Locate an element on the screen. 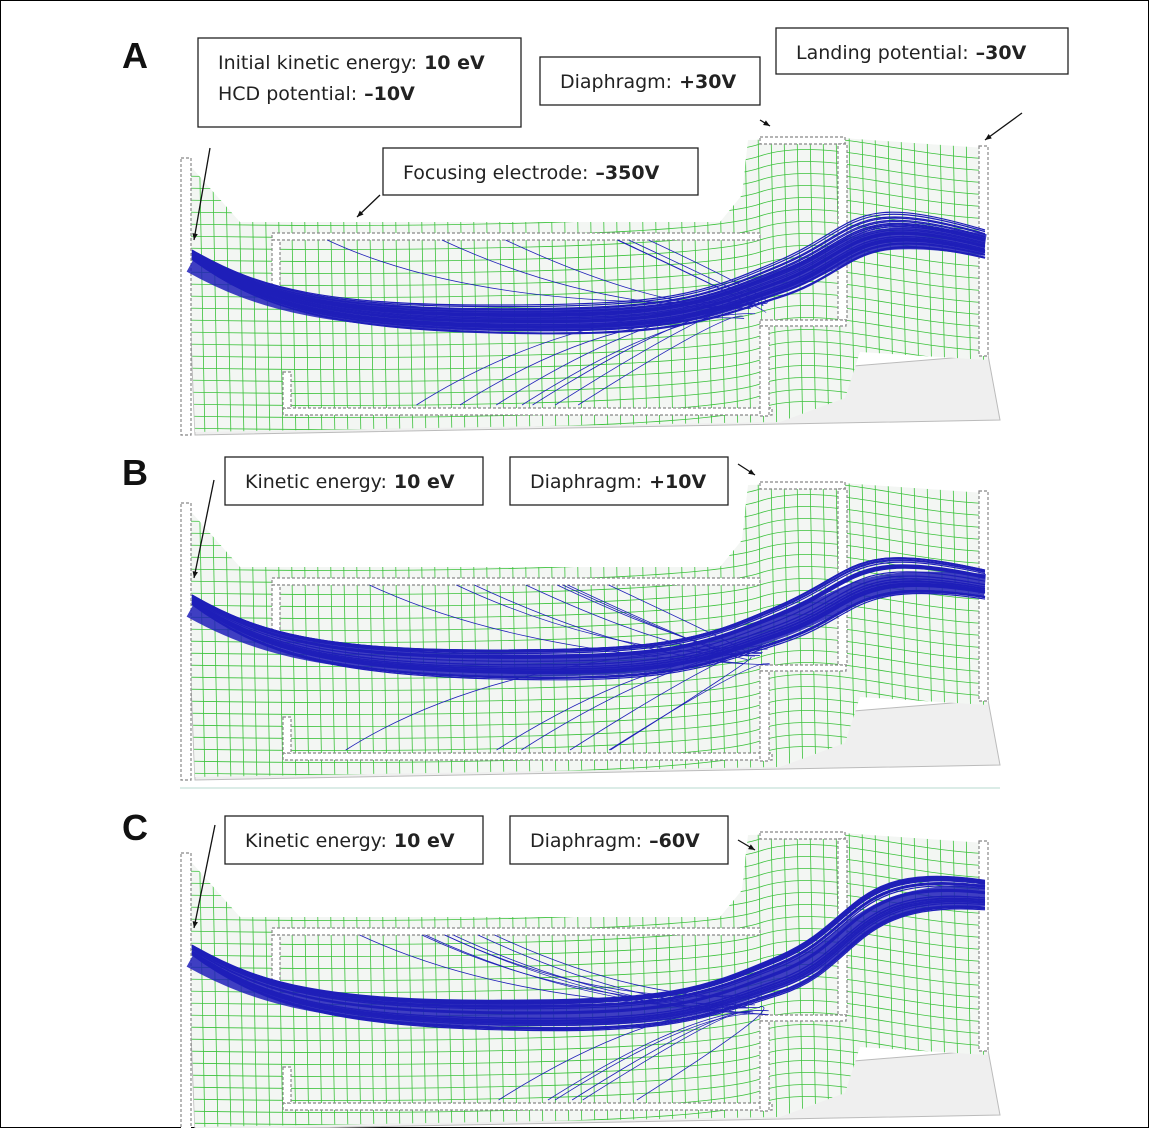 This screenshot has height=1128, width=1149. panel-letter: B is located at coordinates (135, 472).